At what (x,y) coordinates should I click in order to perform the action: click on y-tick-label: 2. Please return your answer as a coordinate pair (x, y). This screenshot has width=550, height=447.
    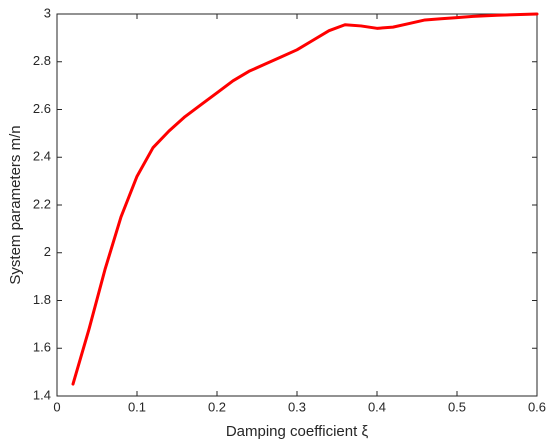
    Looking at the image, I should click on (47, 251).